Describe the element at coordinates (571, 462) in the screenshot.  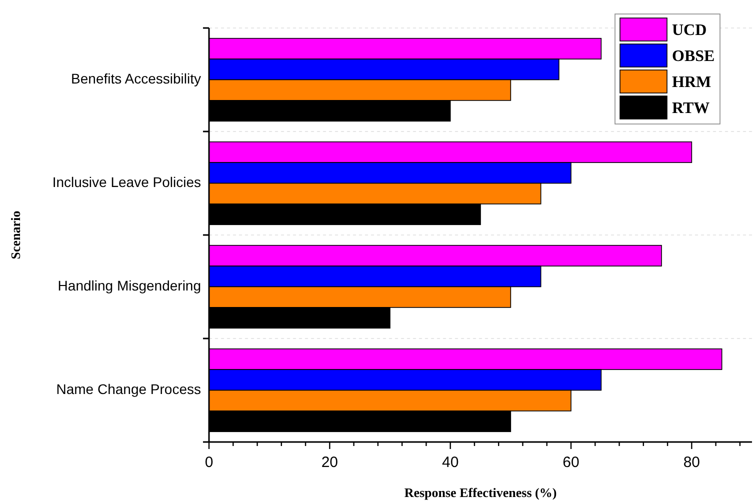
I see `x-tick-label: 60` at that location.